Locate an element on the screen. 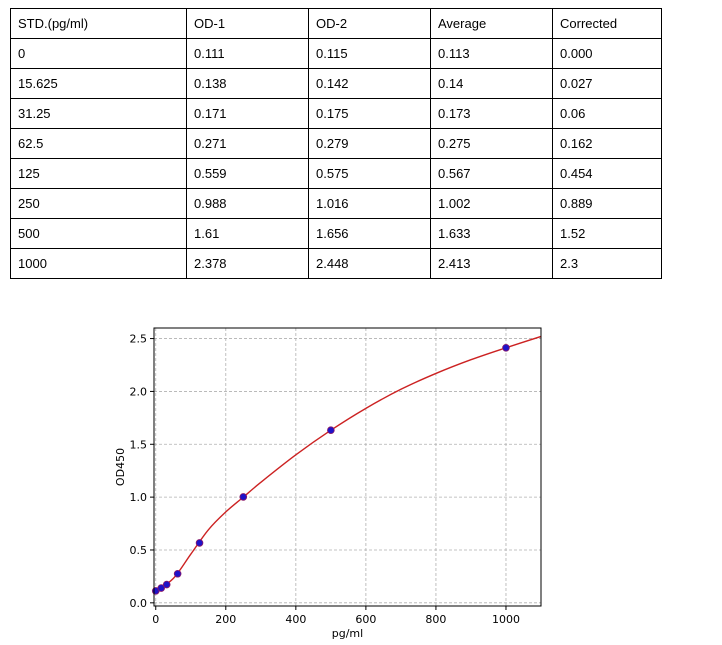  table-cell: 0.06 is located at coordinates (607, 113).